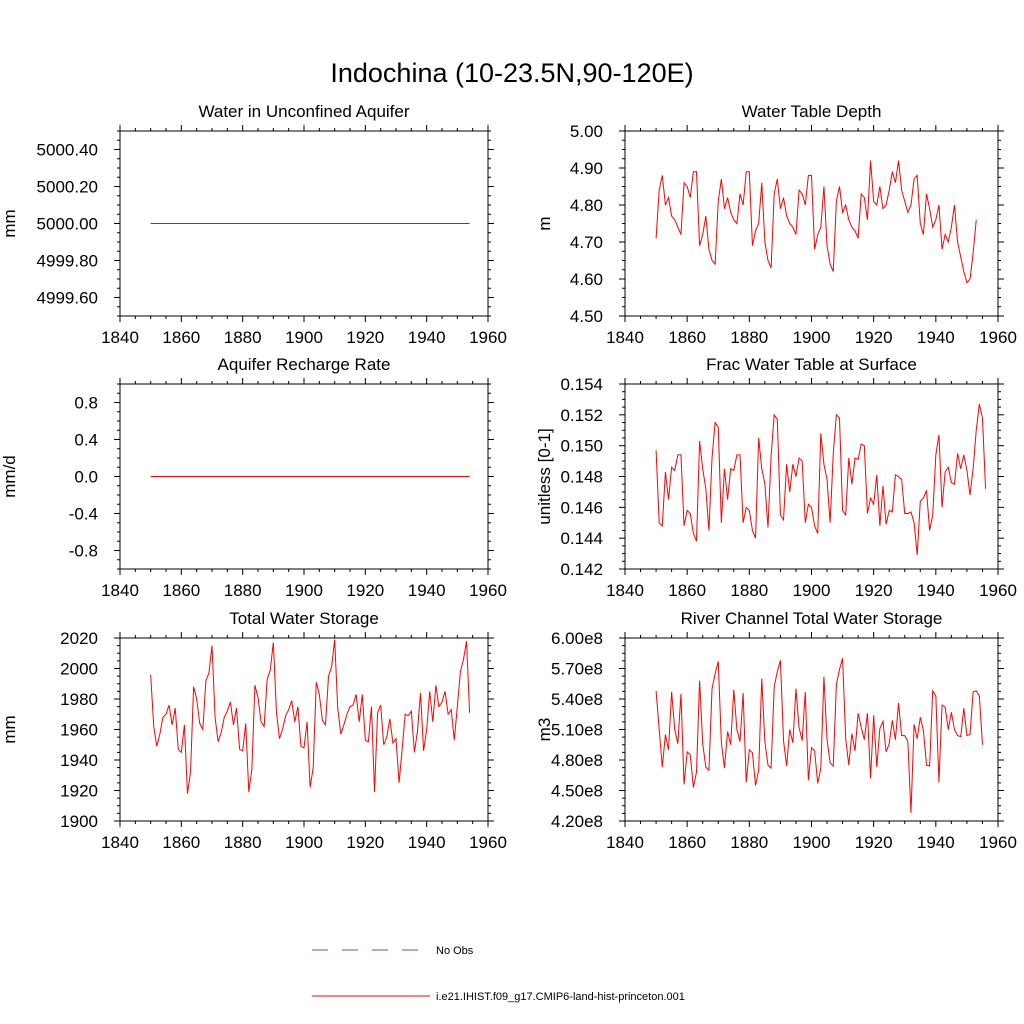  Describe the element at coordinates (812, 618) in the screenshot. I see `chart-title: River Channel Total Water Storage` at that location.